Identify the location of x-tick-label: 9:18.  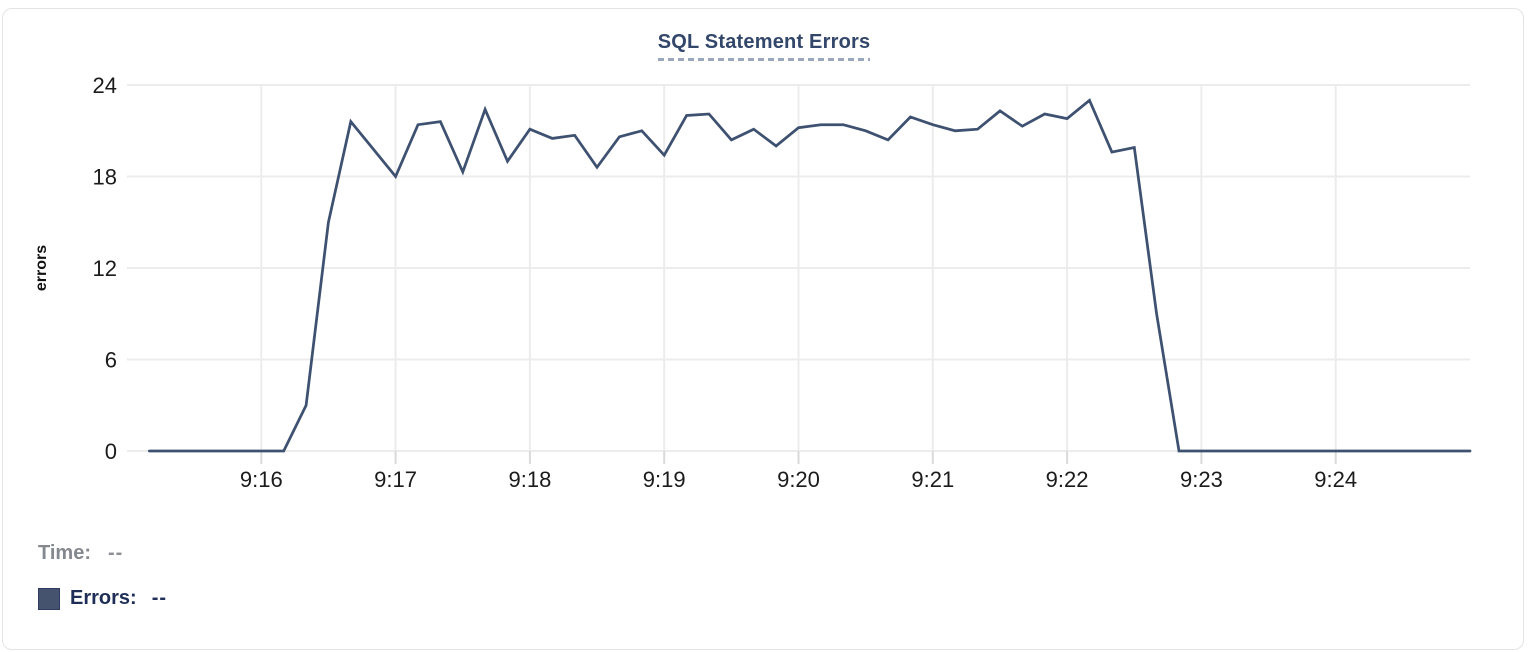
(529, 479).